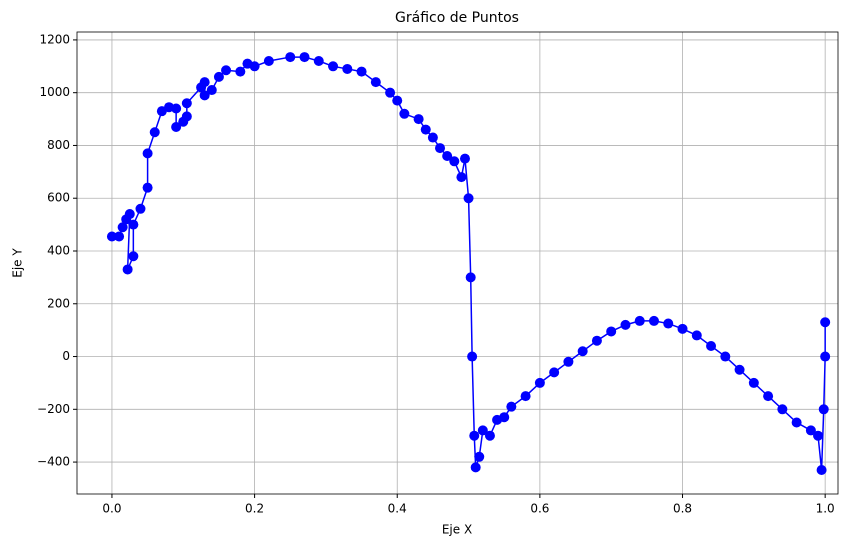 This screenshot has height=551, width=862. I want to click on y-tick-label: −200, so click(53, 409).